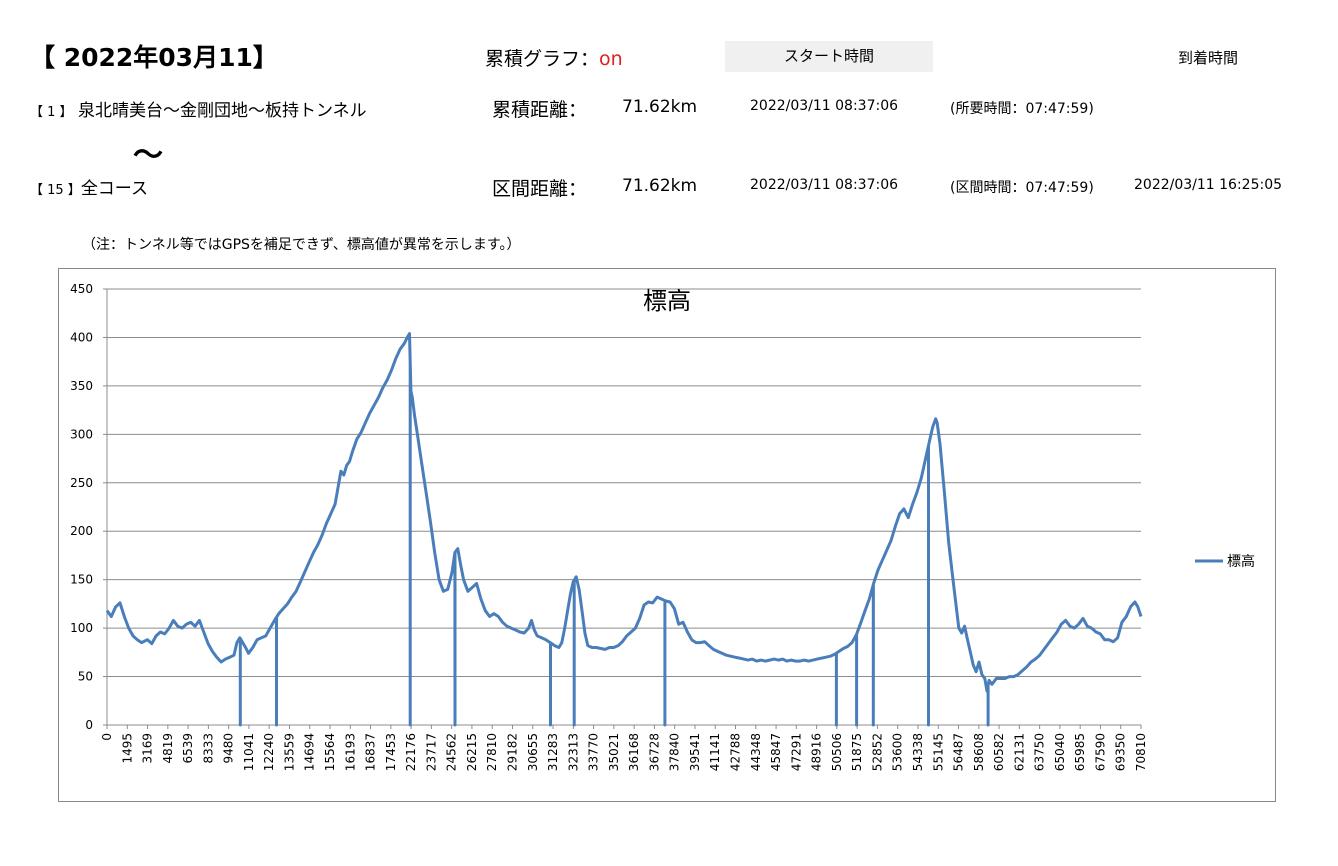 The width and height of the screenshot is (1338, 866). What do you see at coordinates (877, 752) in the screenshot?
I see `x-tick-label: 52852` at bounding box center [877, 752].